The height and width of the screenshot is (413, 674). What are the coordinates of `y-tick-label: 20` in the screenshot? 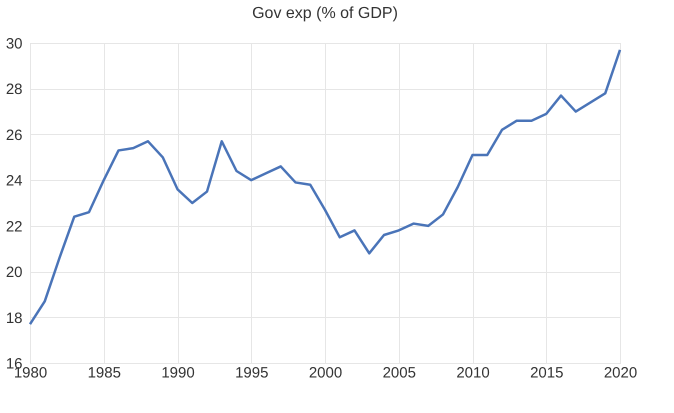 It's located at (14, 273).